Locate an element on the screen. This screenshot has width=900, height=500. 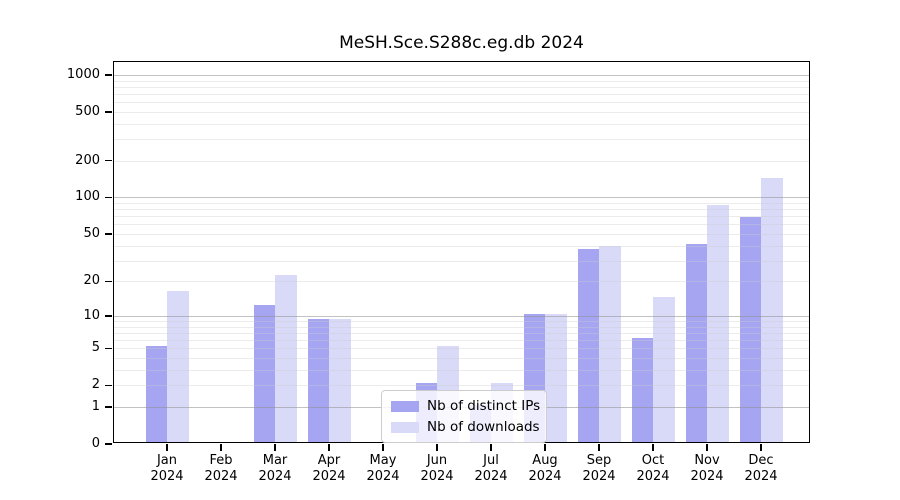
y-tick-label: 2 is located at coordinates (95, 385).